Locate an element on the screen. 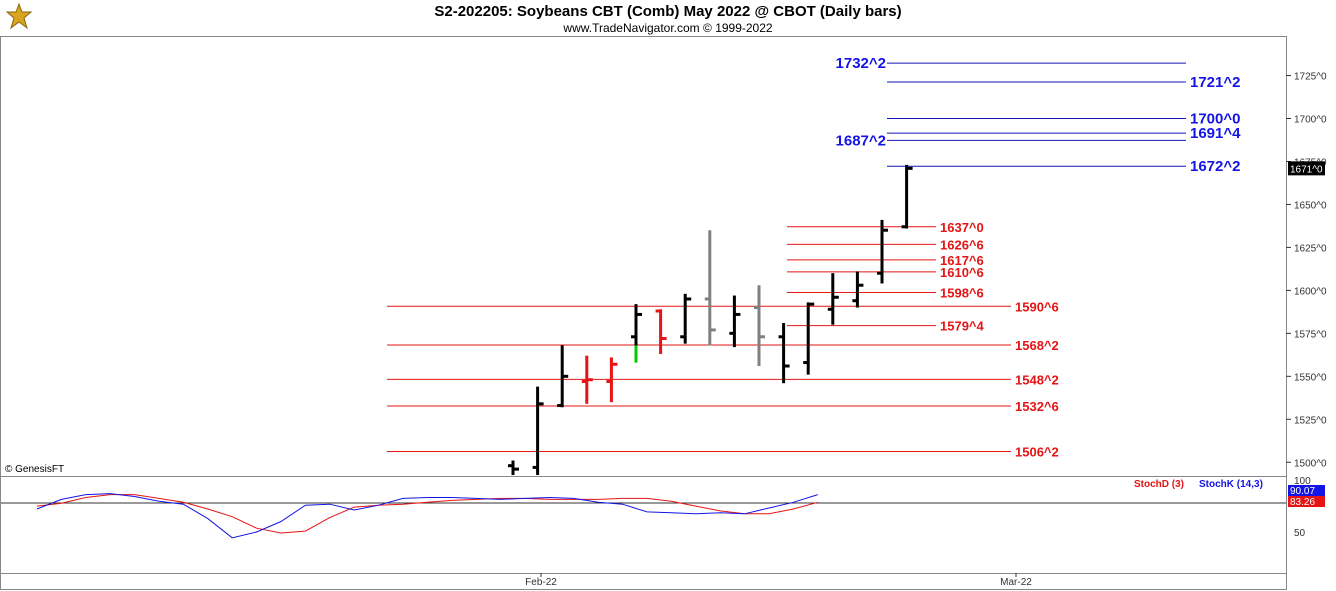  stochd-last-box is located at coordinates (1306, 501).